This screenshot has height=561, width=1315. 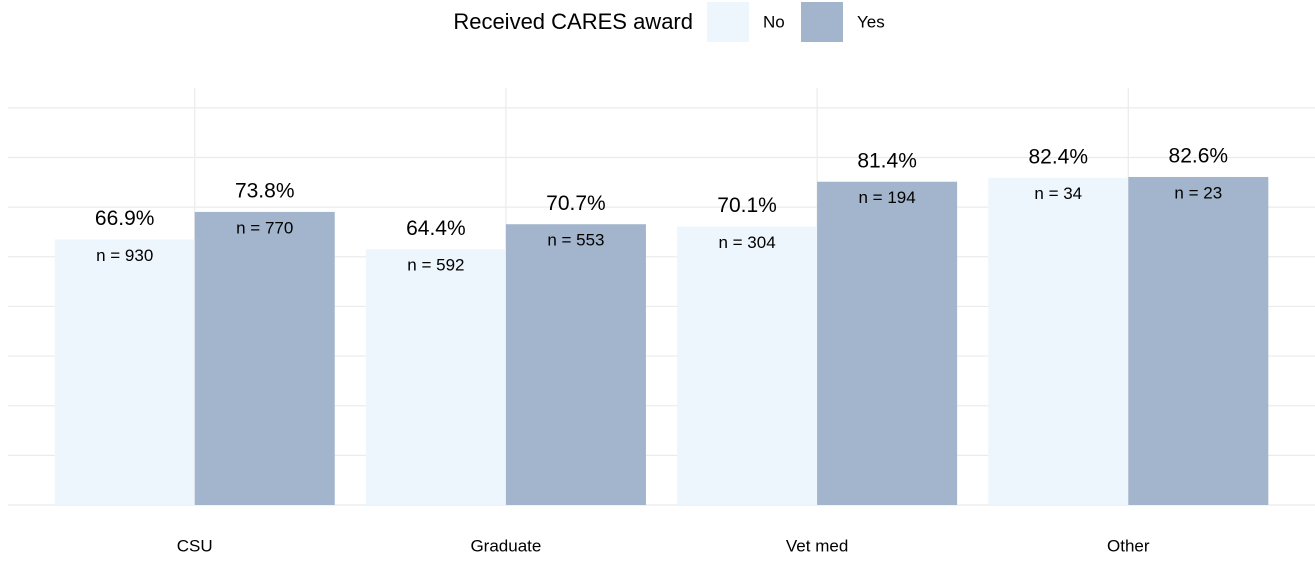 I want to click on x-tick-label: CSU, so click(x=195, y=545).